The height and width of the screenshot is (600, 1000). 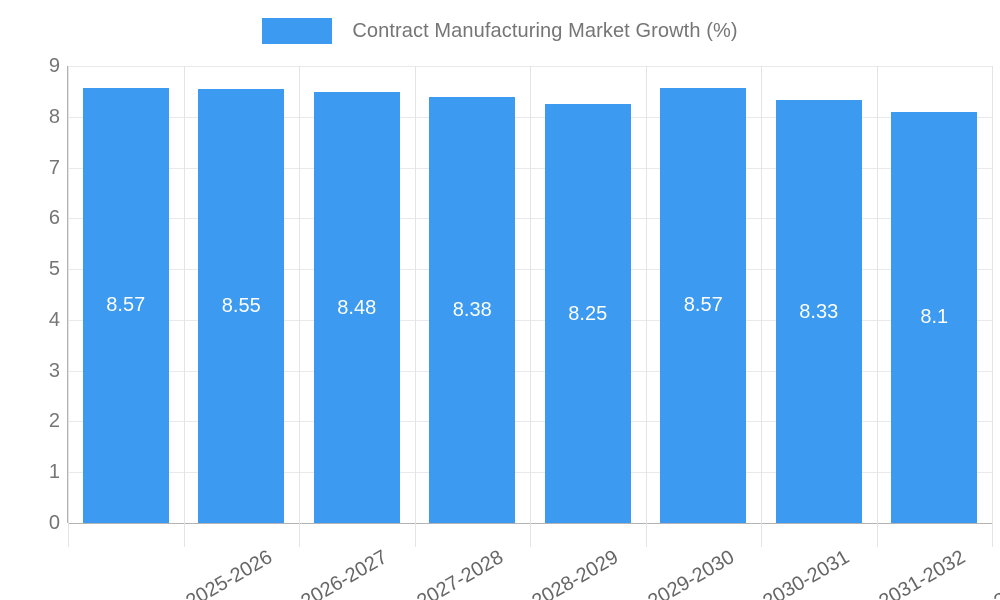 I want to click on y-axis-tick-label: 8, so click(x=54, y=116).